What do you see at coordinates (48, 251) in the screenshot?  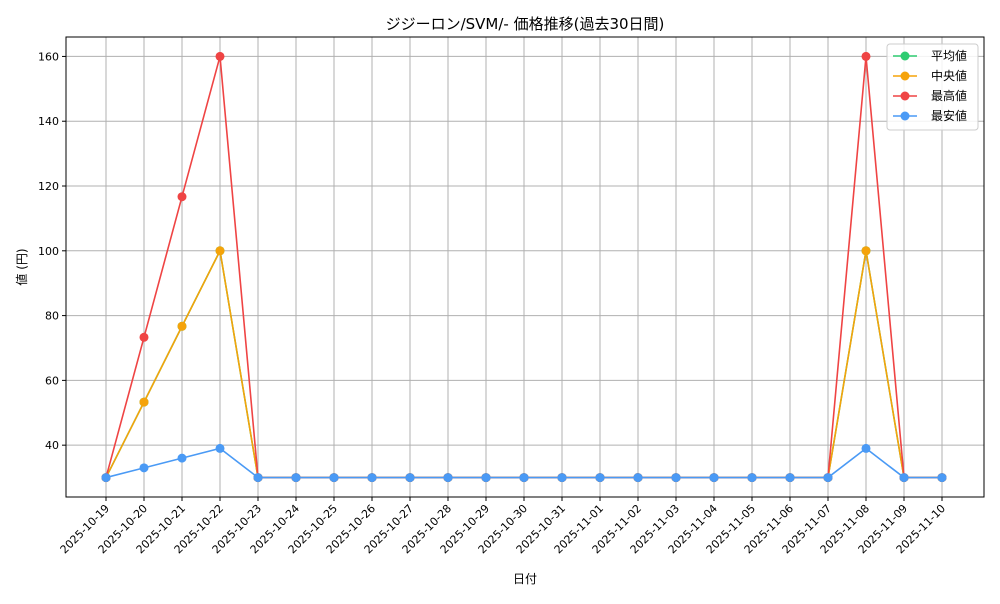 I see `y-tick-label: 100` at bounding box center [48, 251].